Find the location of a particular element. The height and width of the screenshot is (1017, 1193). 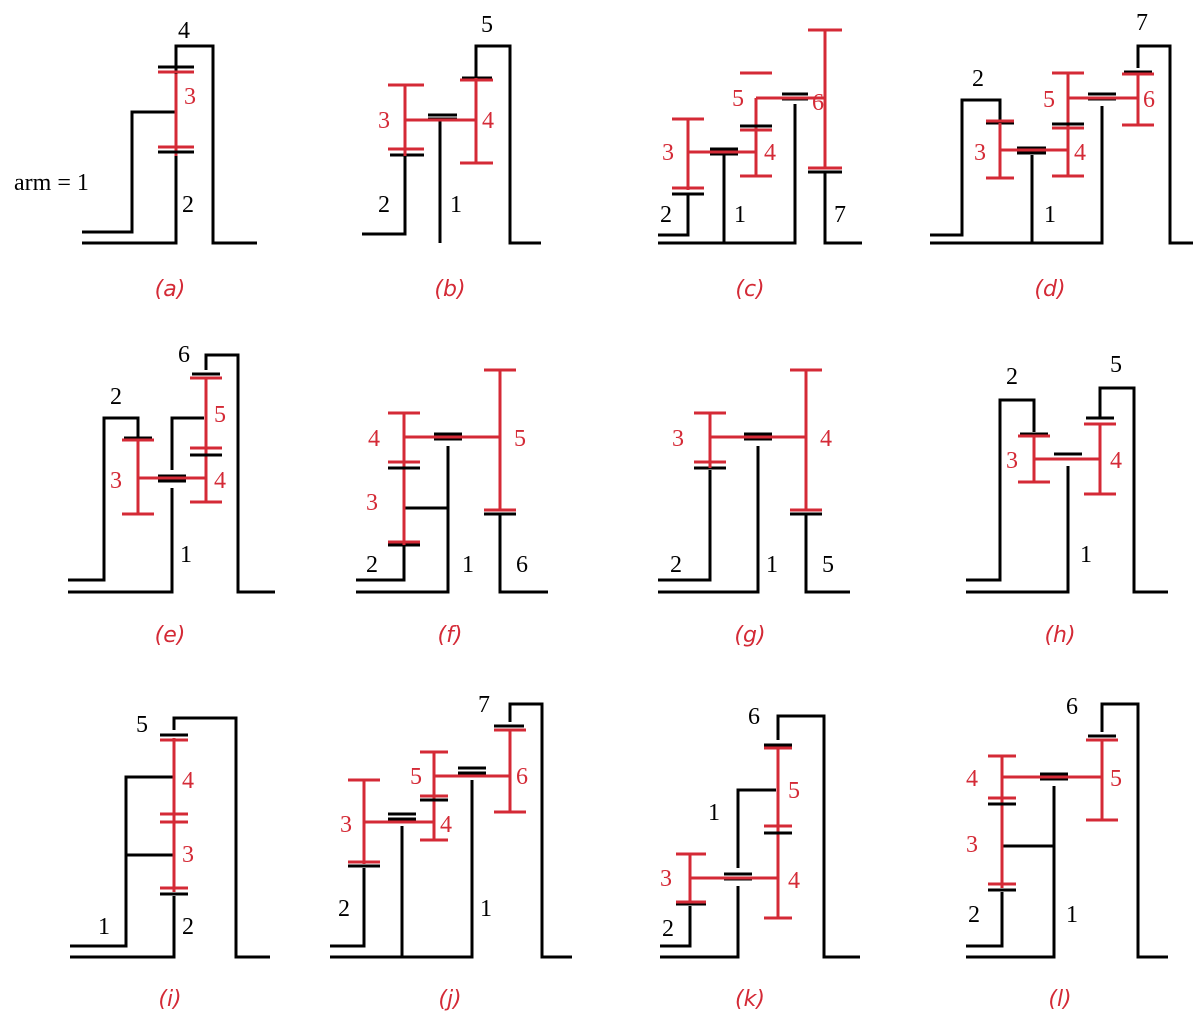

caption-g: (g) is located at coordinates (749, 635).